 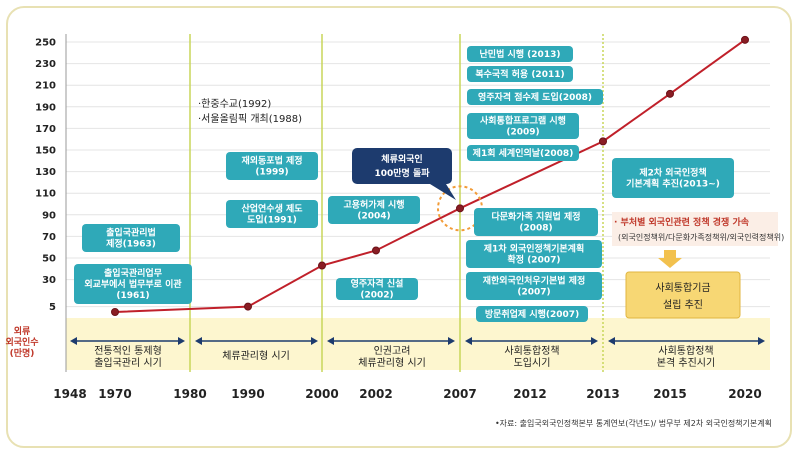 I want to click on event-label: 난민법 시행 (2013), so click(x=520, y=54).